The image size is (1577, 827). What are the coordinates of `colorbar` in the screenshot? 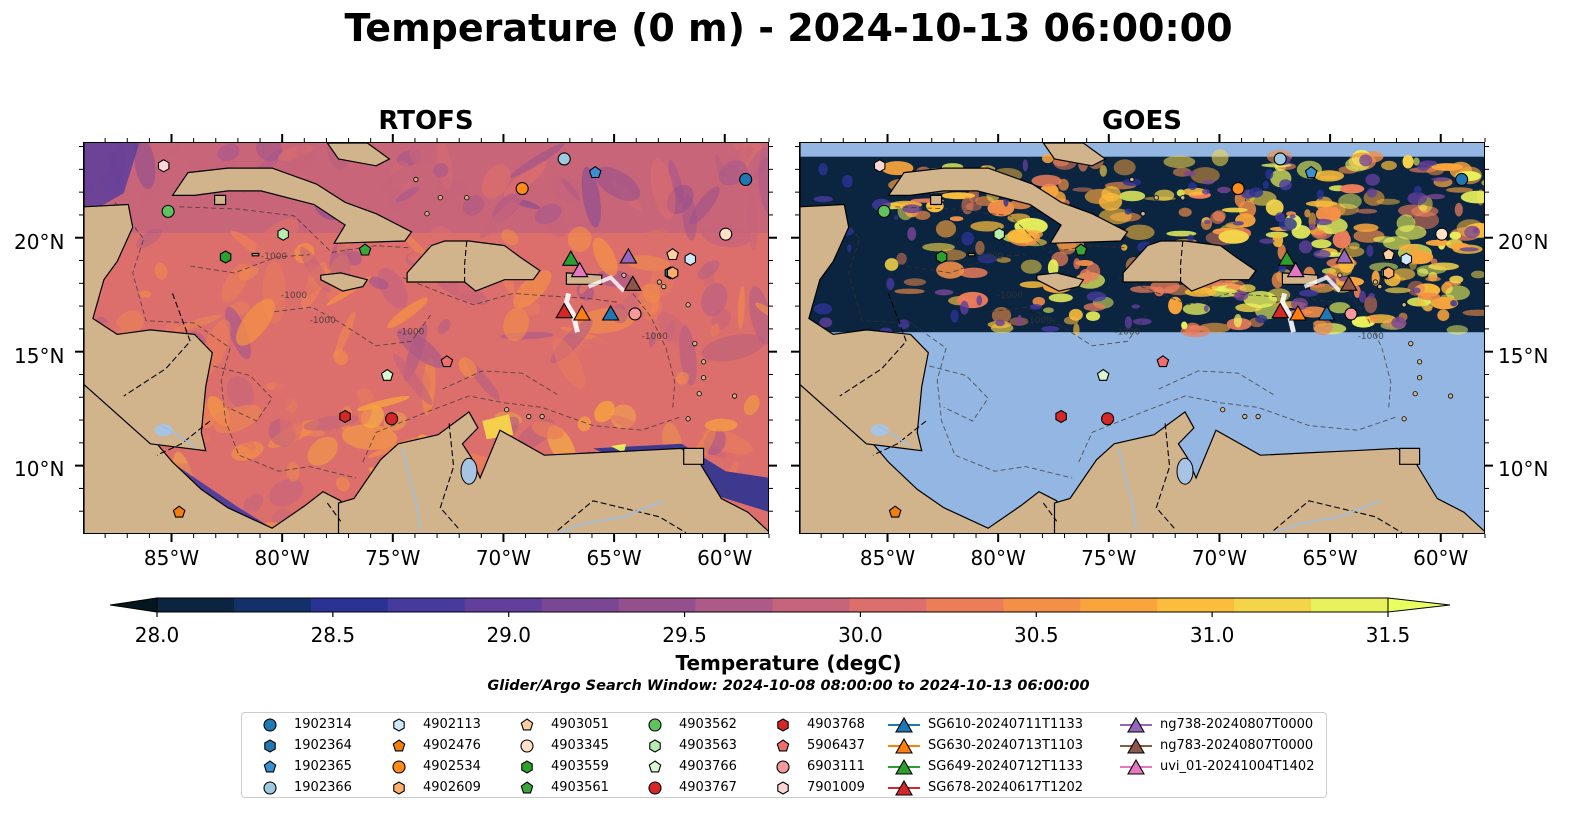 It's located at (780, 607).